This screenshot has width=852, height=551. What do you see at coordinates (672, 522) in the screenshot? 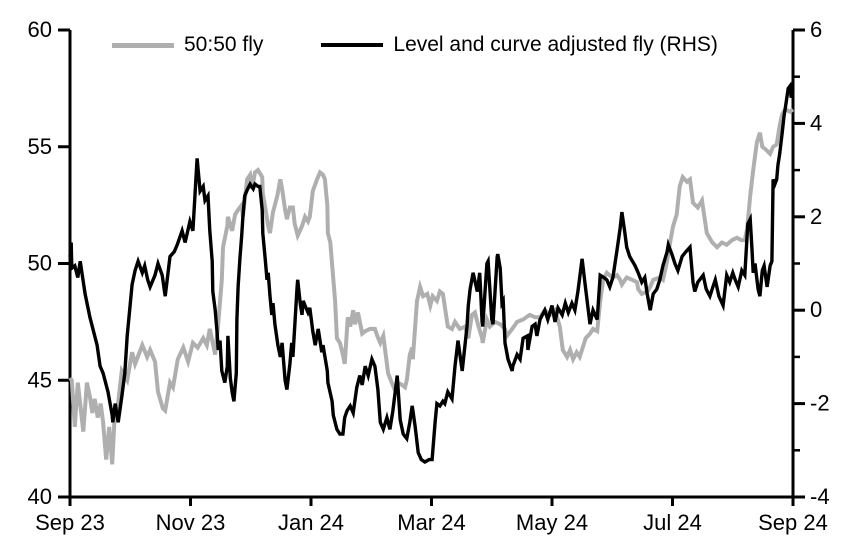
I see `x-axis-tick-label: Jul 24` at bounding box center [672, 522].